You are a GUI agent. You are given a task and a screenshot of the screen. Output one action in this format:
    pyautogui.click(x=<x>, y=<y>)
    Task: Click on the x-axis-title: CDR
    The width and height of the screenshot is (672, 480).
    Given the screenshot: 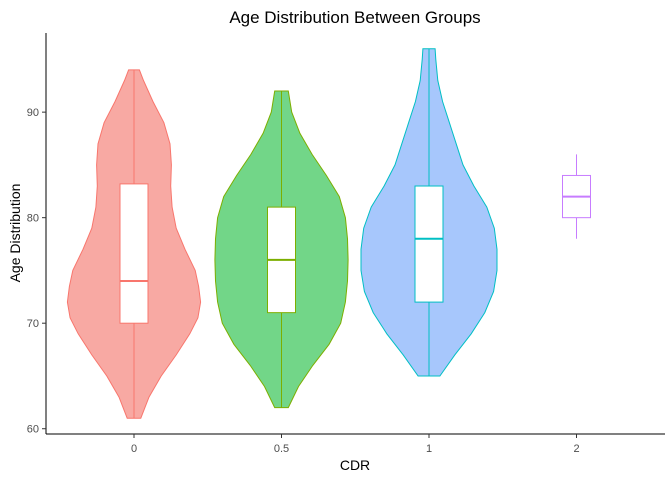 What is the action you would take?
    pyautogui.click(x=355, y=465)
    